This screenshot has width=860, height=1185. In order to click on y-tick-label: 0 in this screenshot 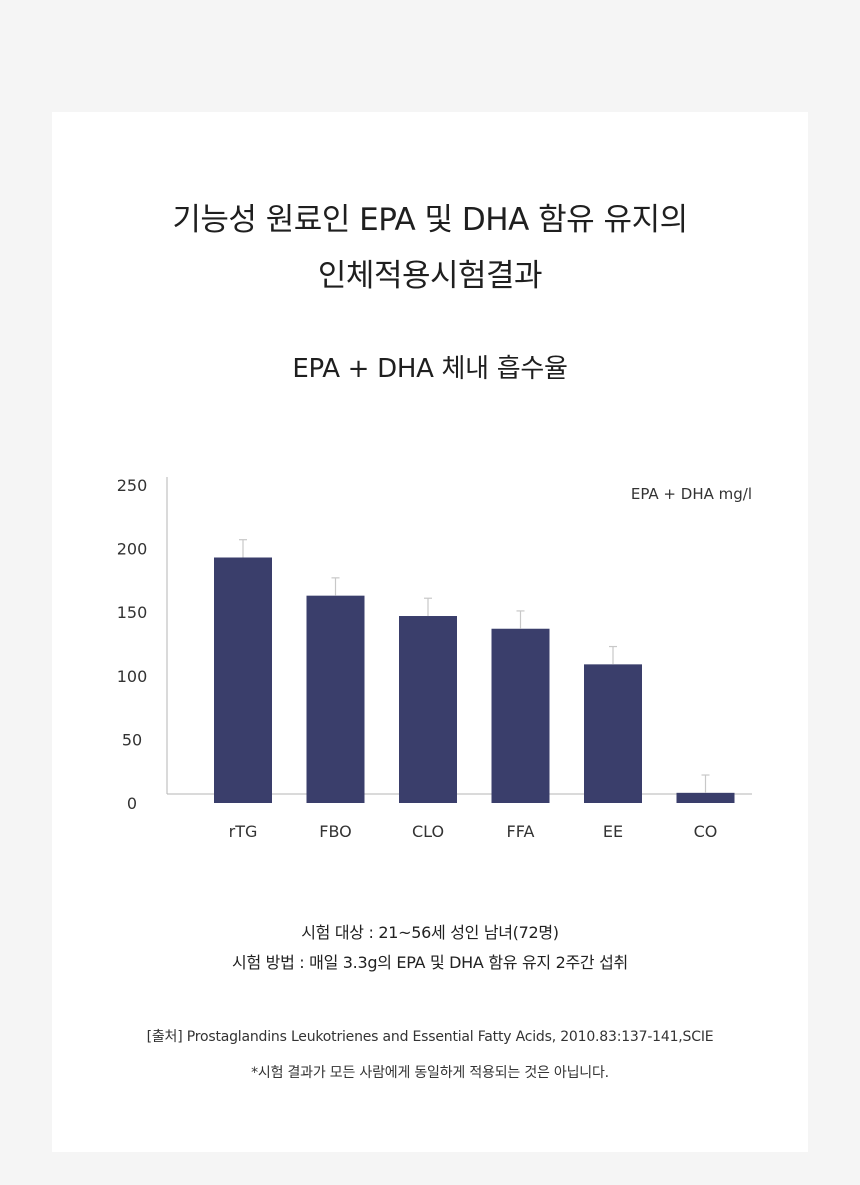, I will do `click(132, 803)`.